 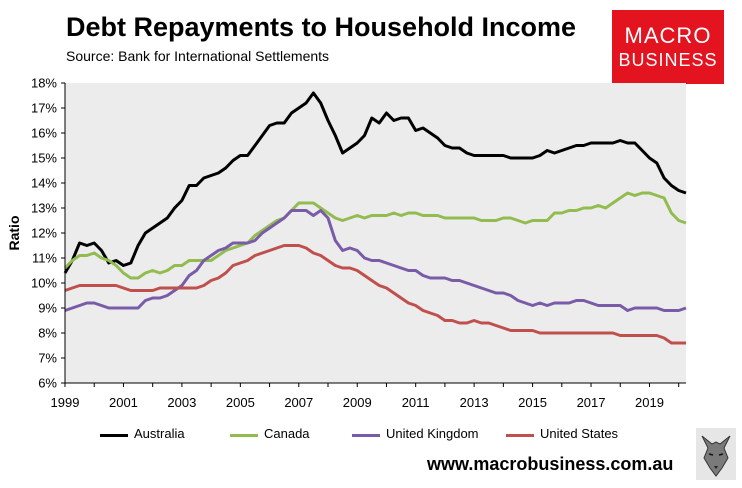 What do you see at coordinates (416, 402) in the screenshot?
I see `x-tick-label: 2011` at bounding box center [416, 402].